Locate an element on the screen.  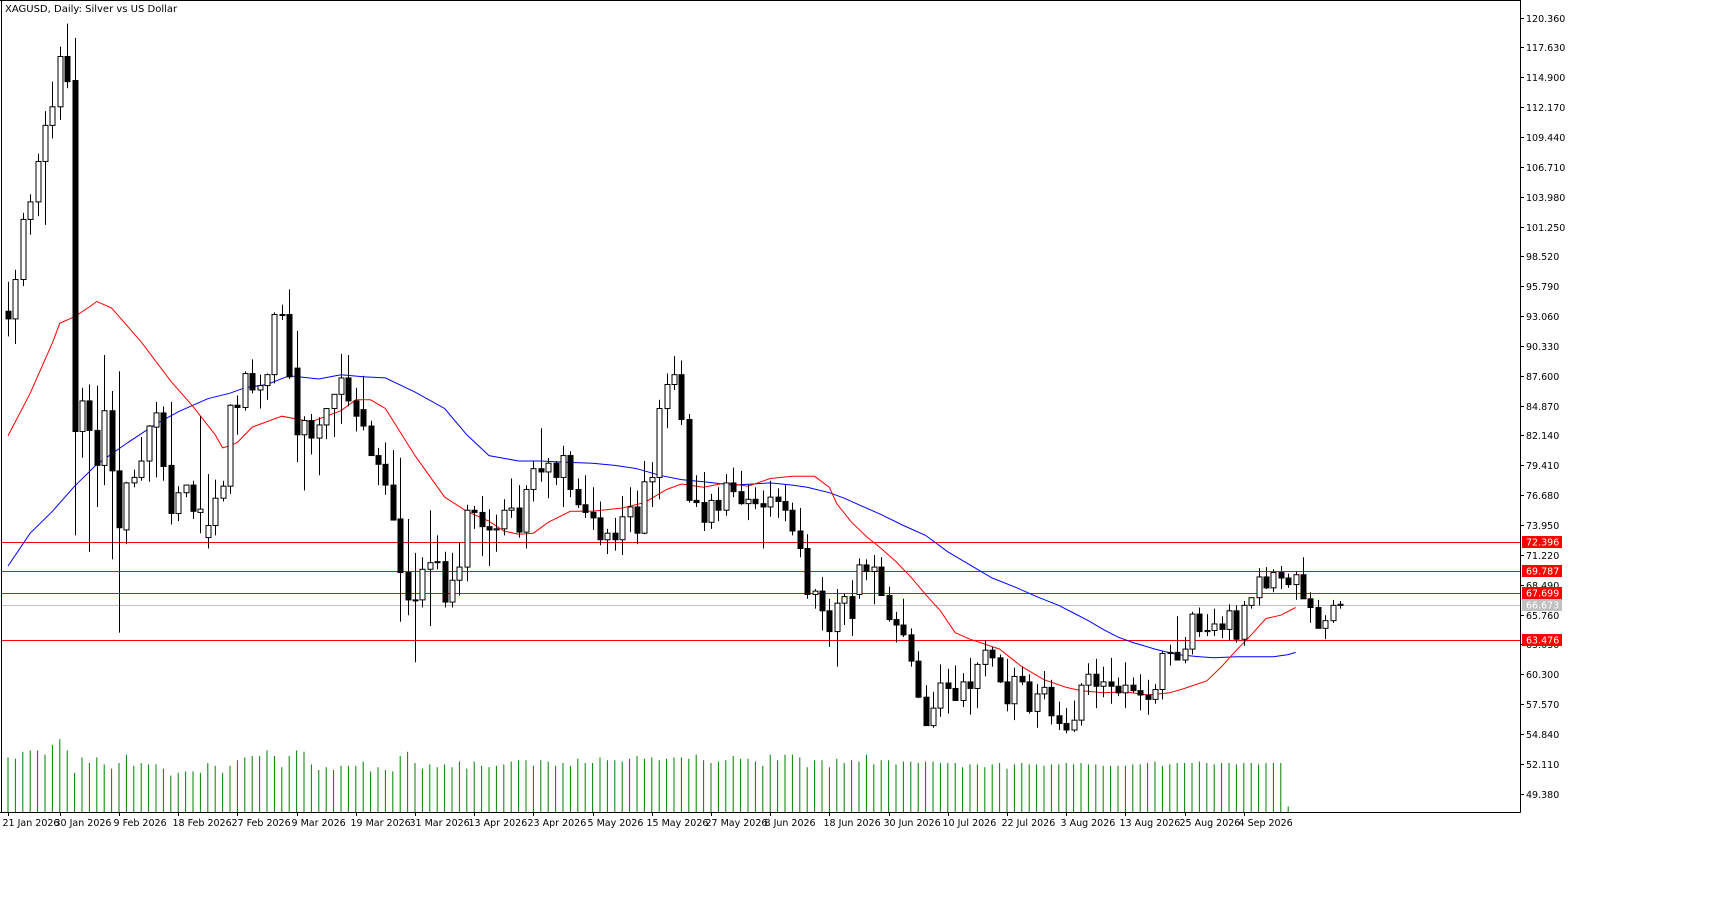
y-tick-label: 114.900 is located at coordinates (1545, 78).